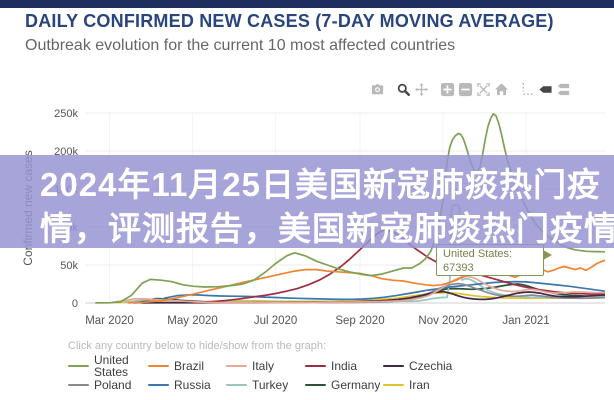 The height and width of the screenshot is (400, 614). Describe the element at coordinates (431, 365) in the screenshot. I see `legend-label: Czechia` at that location.